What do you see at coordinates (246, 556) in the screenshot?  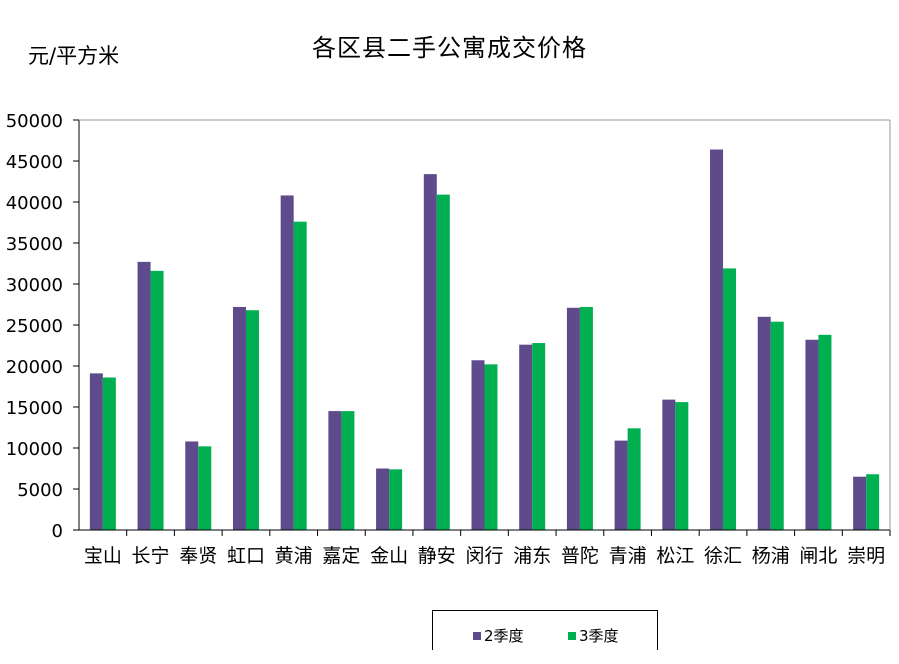 I see `x-tick-label: 虹口` at bounding box center [246, 556].